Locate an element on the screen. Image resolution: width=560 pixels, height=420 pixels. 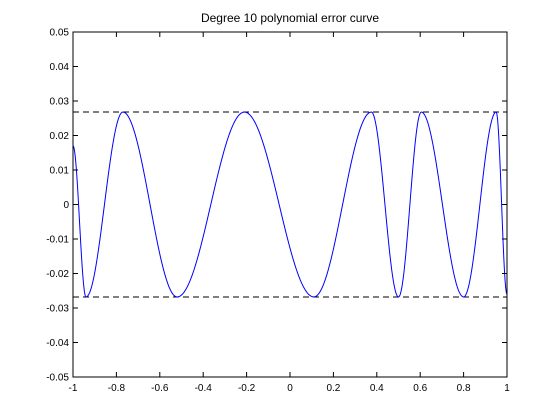
x-tick-label: 0.2 is located at coordinates (333, 388).